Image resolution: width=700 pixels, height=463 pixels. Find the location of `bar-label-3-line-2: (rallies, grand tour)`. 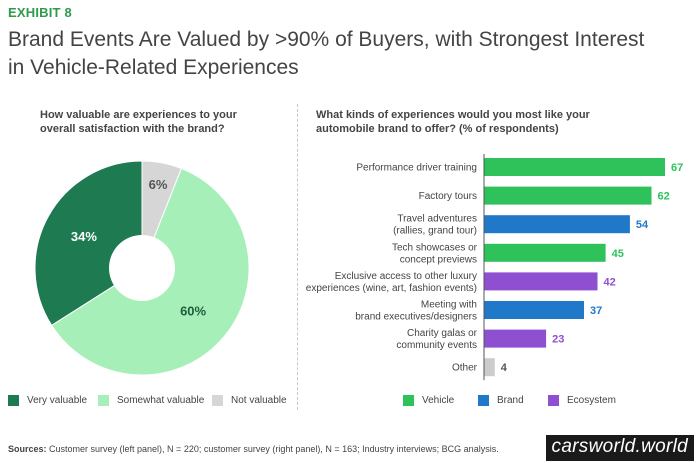

bar-label-3-line-2: (rallies, grand tour) is located at coordinates (435, 231).